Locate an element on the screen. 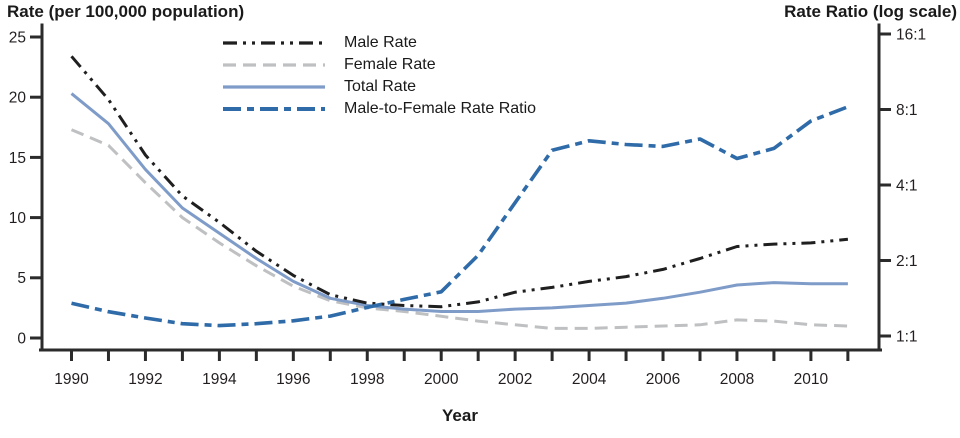 The image size is (960, 438). right-tick-label: 2:1 is located at coordinates (907, 261).